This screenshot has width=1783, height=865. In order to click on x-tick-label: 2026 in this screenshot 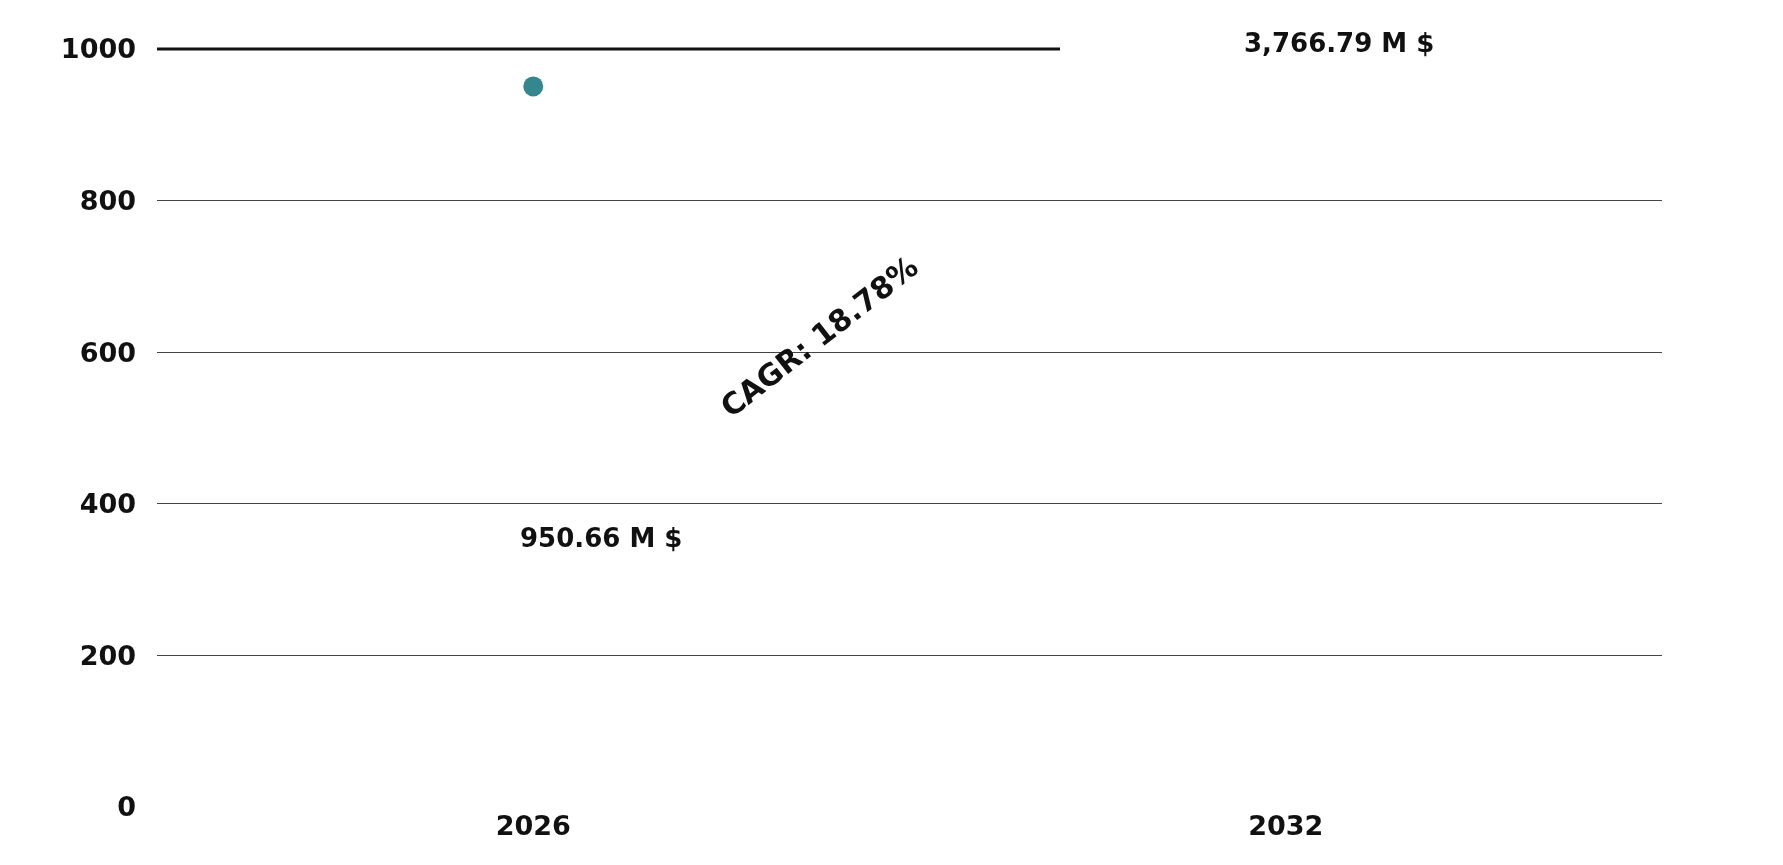, I will do `click(533, 825)`.